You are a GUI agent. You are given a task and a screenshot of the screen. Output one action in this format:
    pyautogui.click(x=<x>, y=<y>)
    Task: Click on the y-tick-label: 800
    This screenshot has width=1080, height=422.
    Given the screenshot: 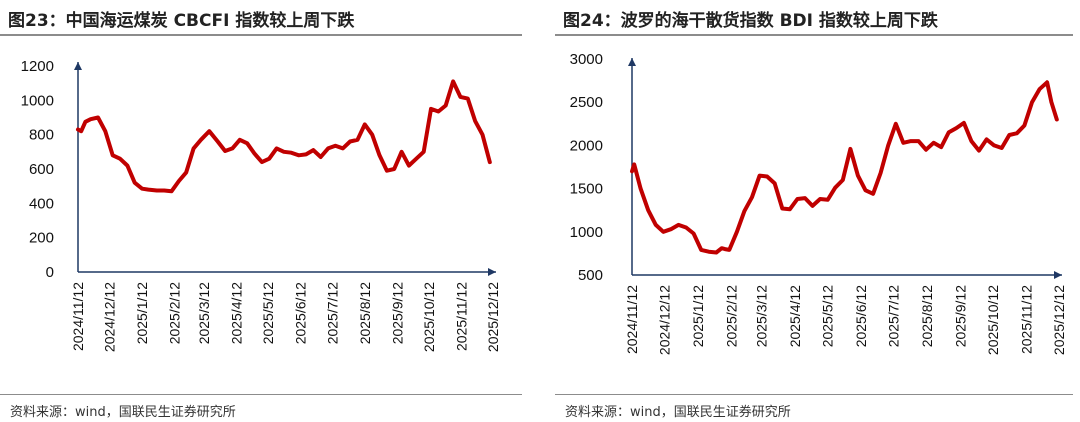 What is the action you would take?
    pyautogui.click(x=41, y=135)
    